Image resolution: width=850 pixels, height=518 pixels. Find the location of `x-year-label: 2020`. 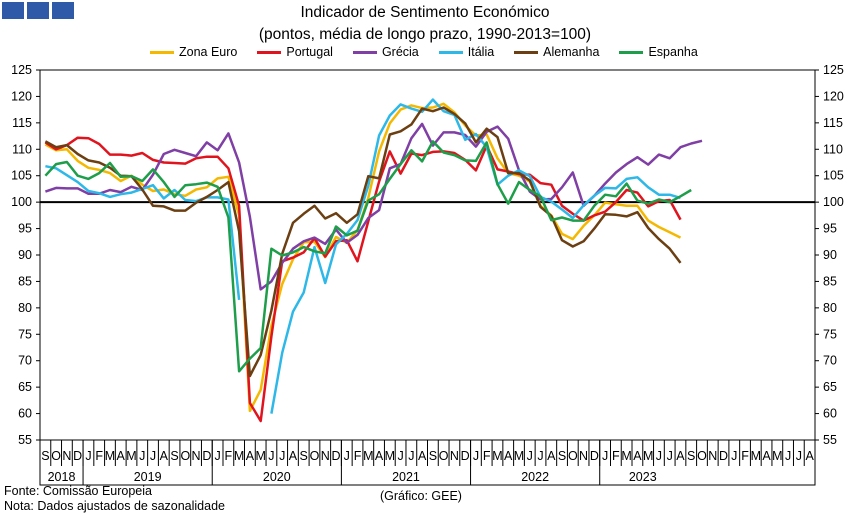

x-year-label: 2020 is located at coordinates (277, 477).